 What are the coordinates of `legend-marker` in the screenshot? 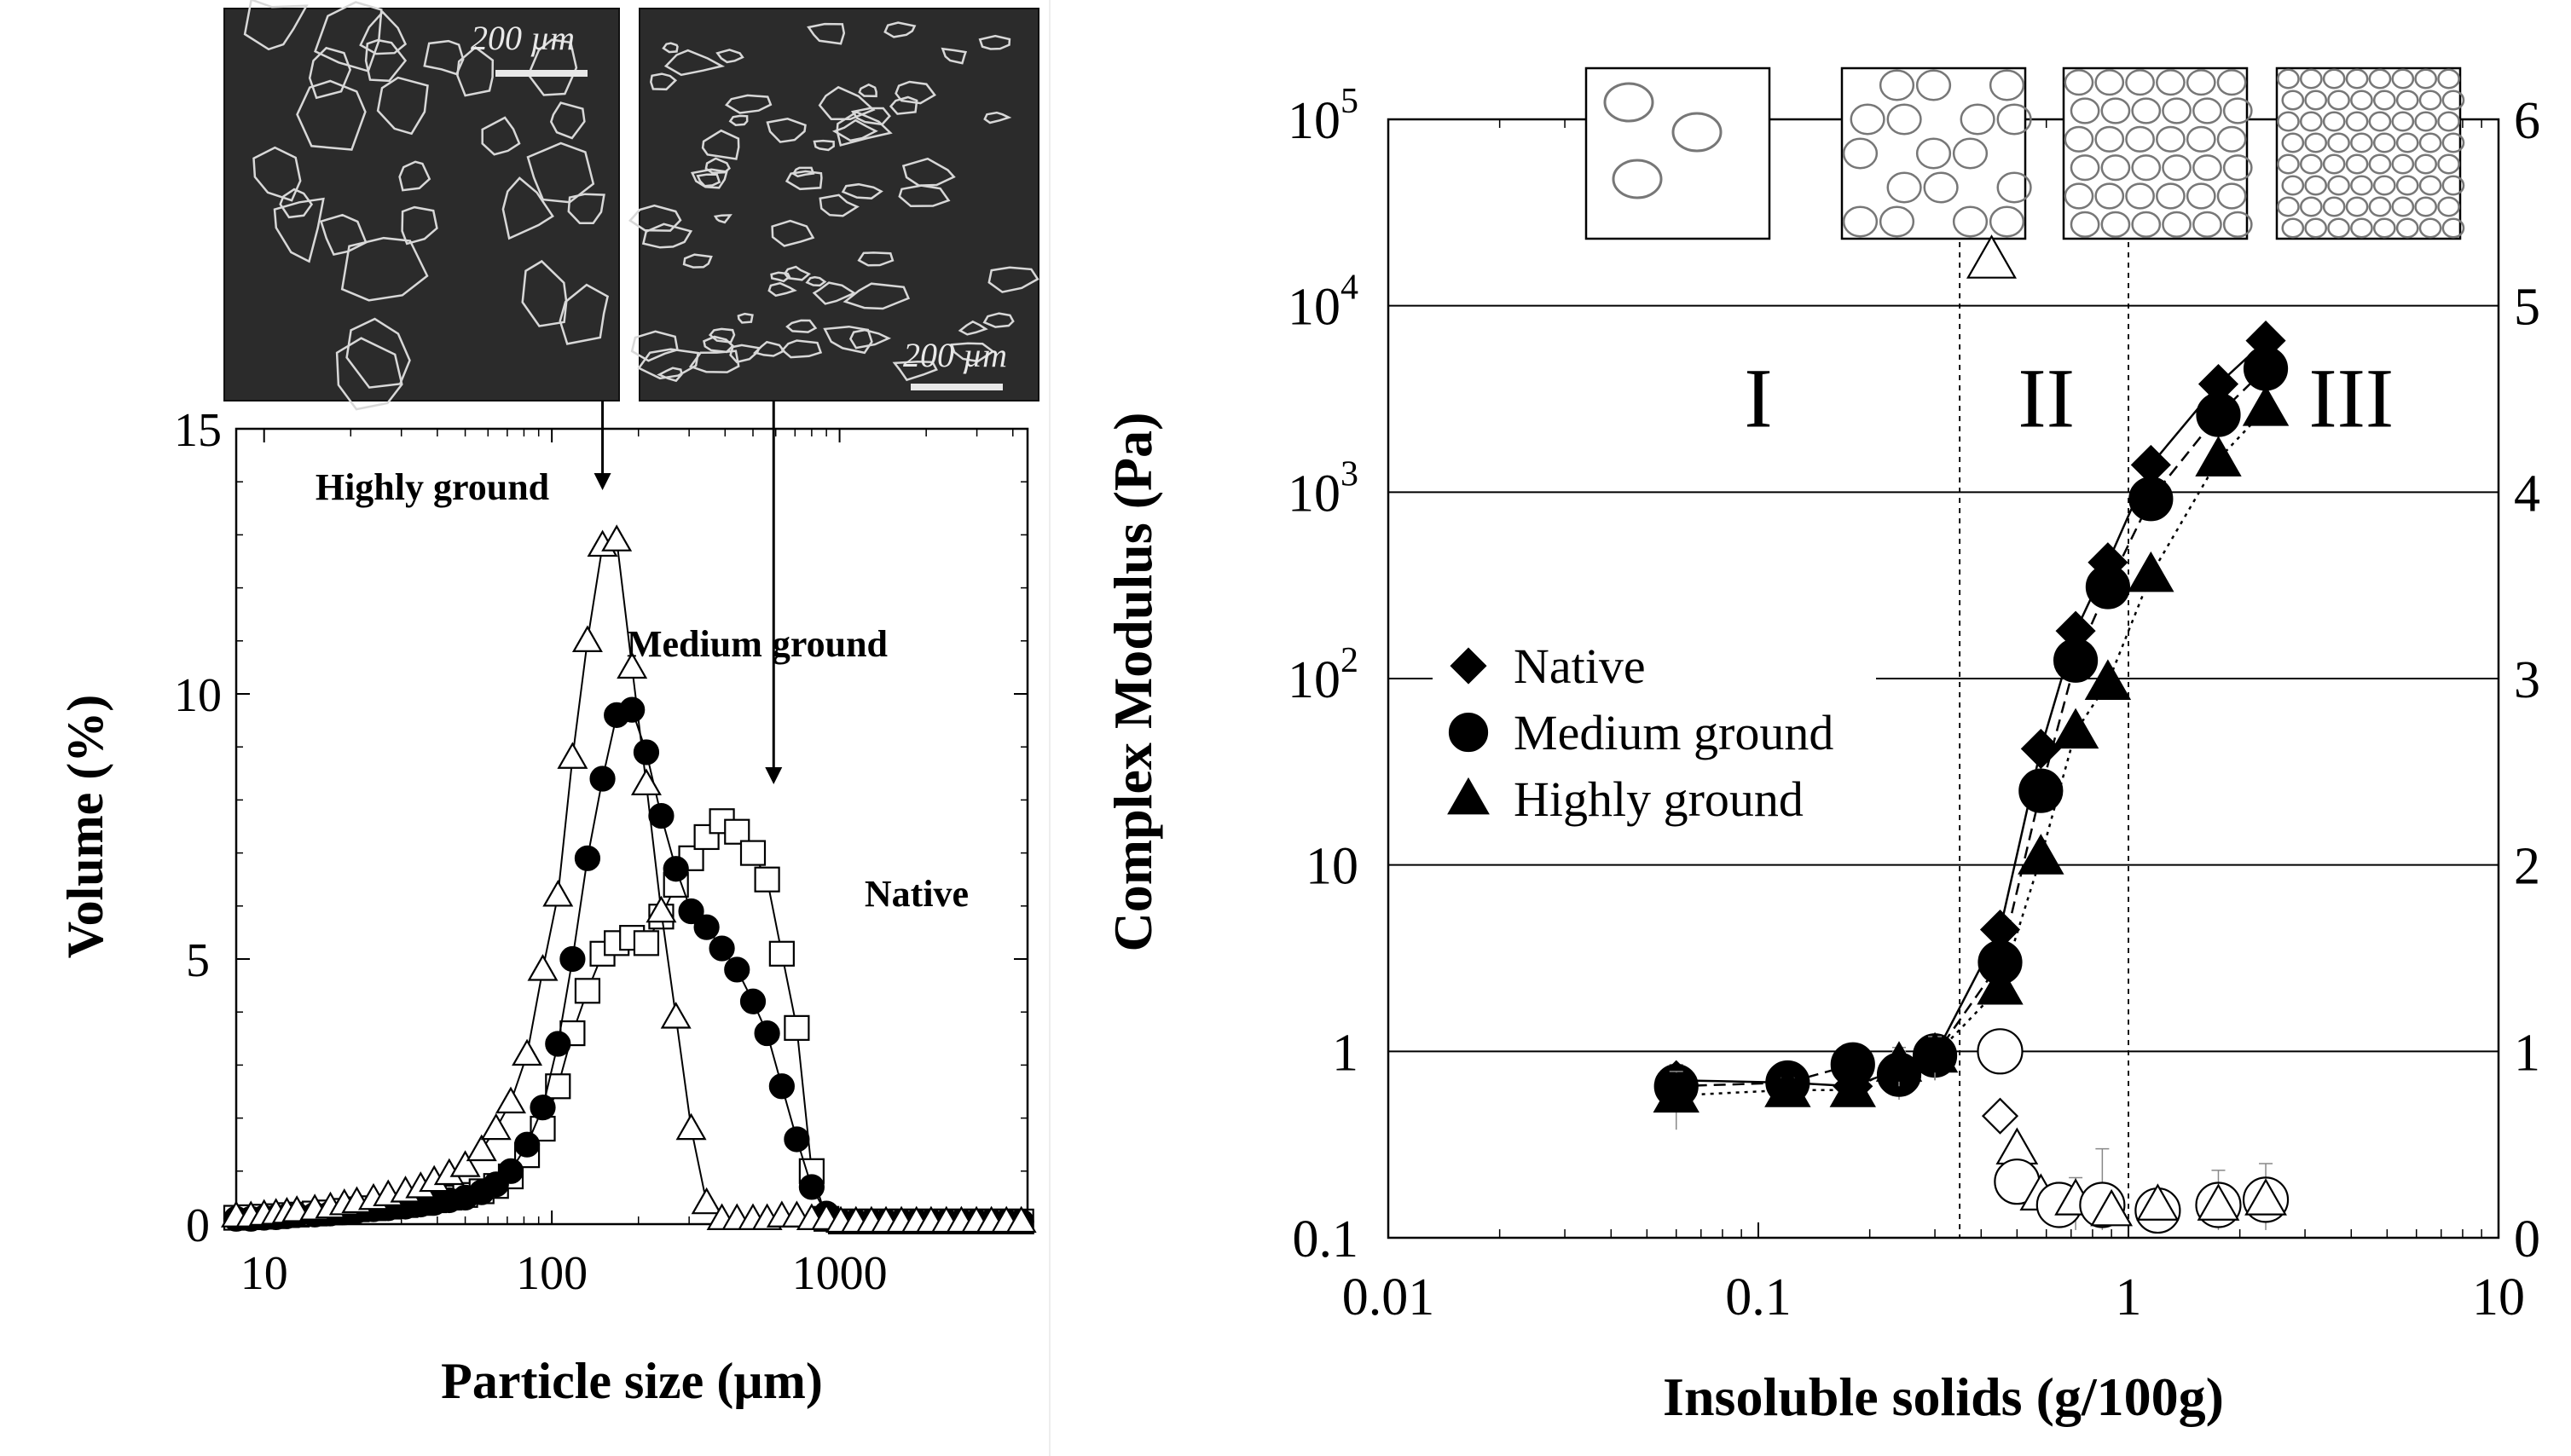 It's located at (1468, 666).